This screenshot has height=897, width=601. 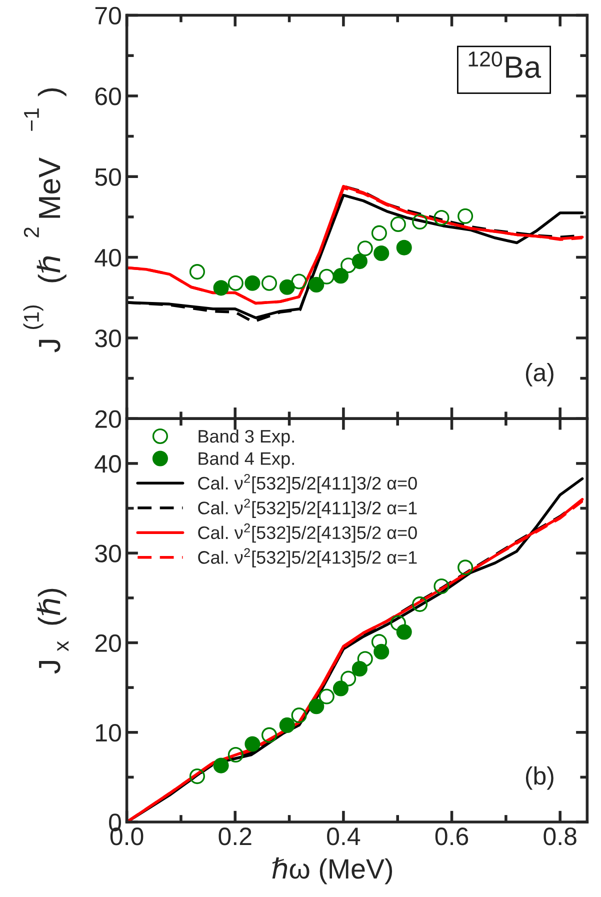 I want to click on legend-label: Cal. ν$^{2}$[532]5/2[411]3/2 α=1, so click(x=307, y=508).